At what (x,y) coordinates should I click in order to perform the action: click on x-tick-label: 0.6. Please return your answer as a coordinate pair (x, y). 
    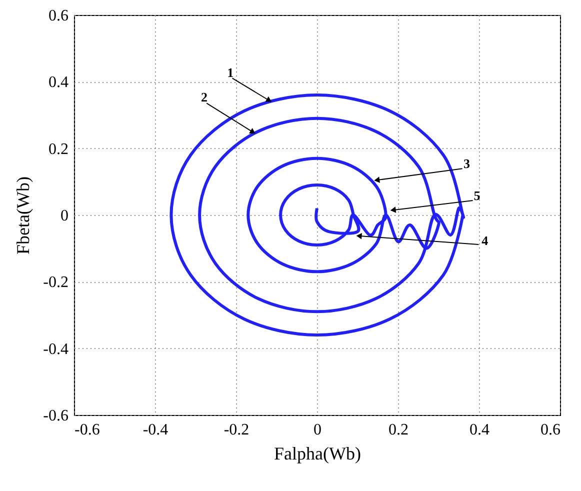
    Looking at the image, I should click on (550, 430).